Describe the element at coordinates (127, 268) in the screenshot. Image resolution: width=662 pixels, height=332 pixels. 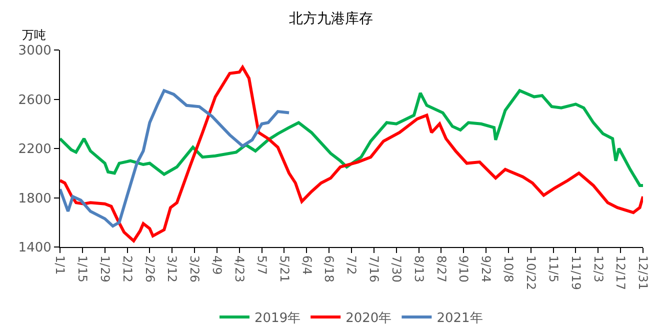
I see `x-tick-label: 2/12` at that location.